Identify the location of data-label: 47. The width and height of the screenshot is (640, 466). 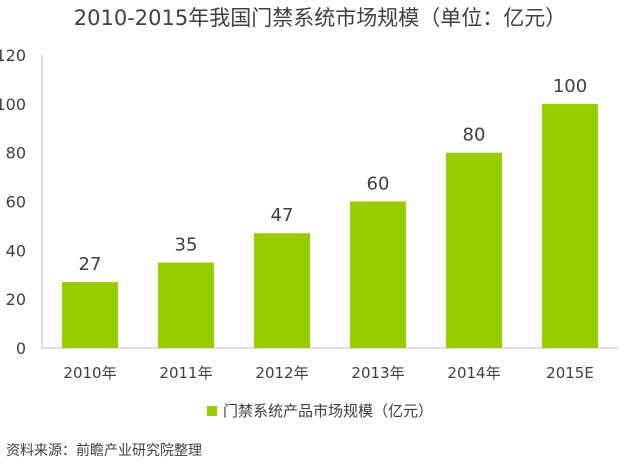
(282, 215).